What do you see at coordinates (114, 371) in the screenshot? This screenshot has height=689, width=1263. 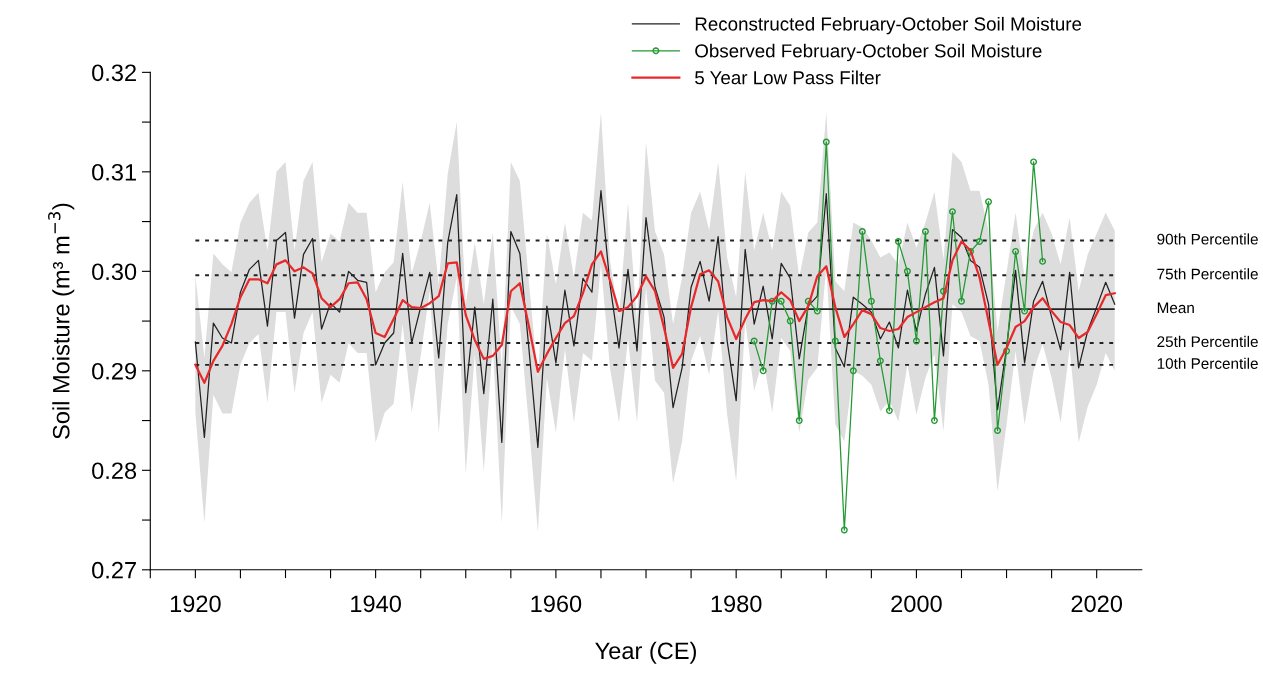 I see `y-tick-label: 0.29` at bounding box center [114, 371].